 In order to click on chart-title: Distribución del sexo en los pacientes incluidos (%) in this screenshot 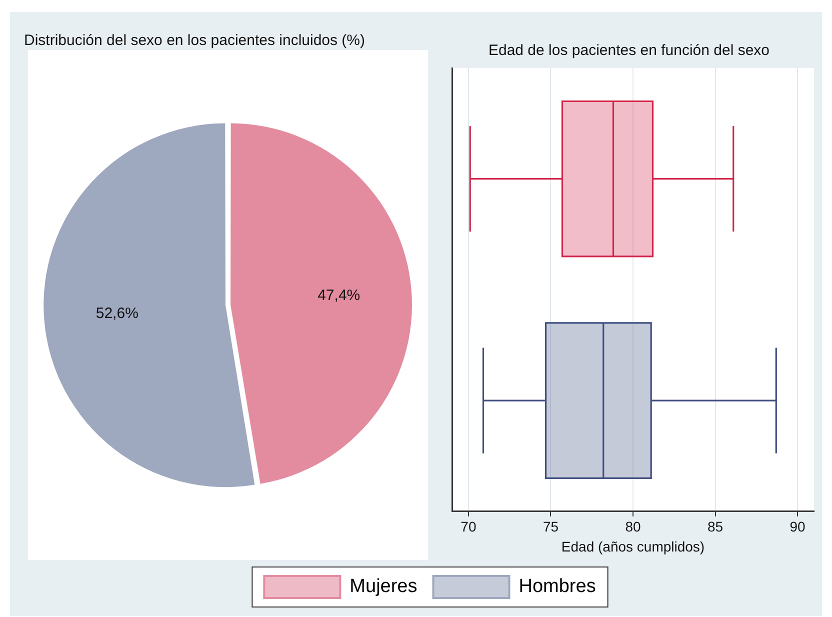, I will do `click(195, 40)`.